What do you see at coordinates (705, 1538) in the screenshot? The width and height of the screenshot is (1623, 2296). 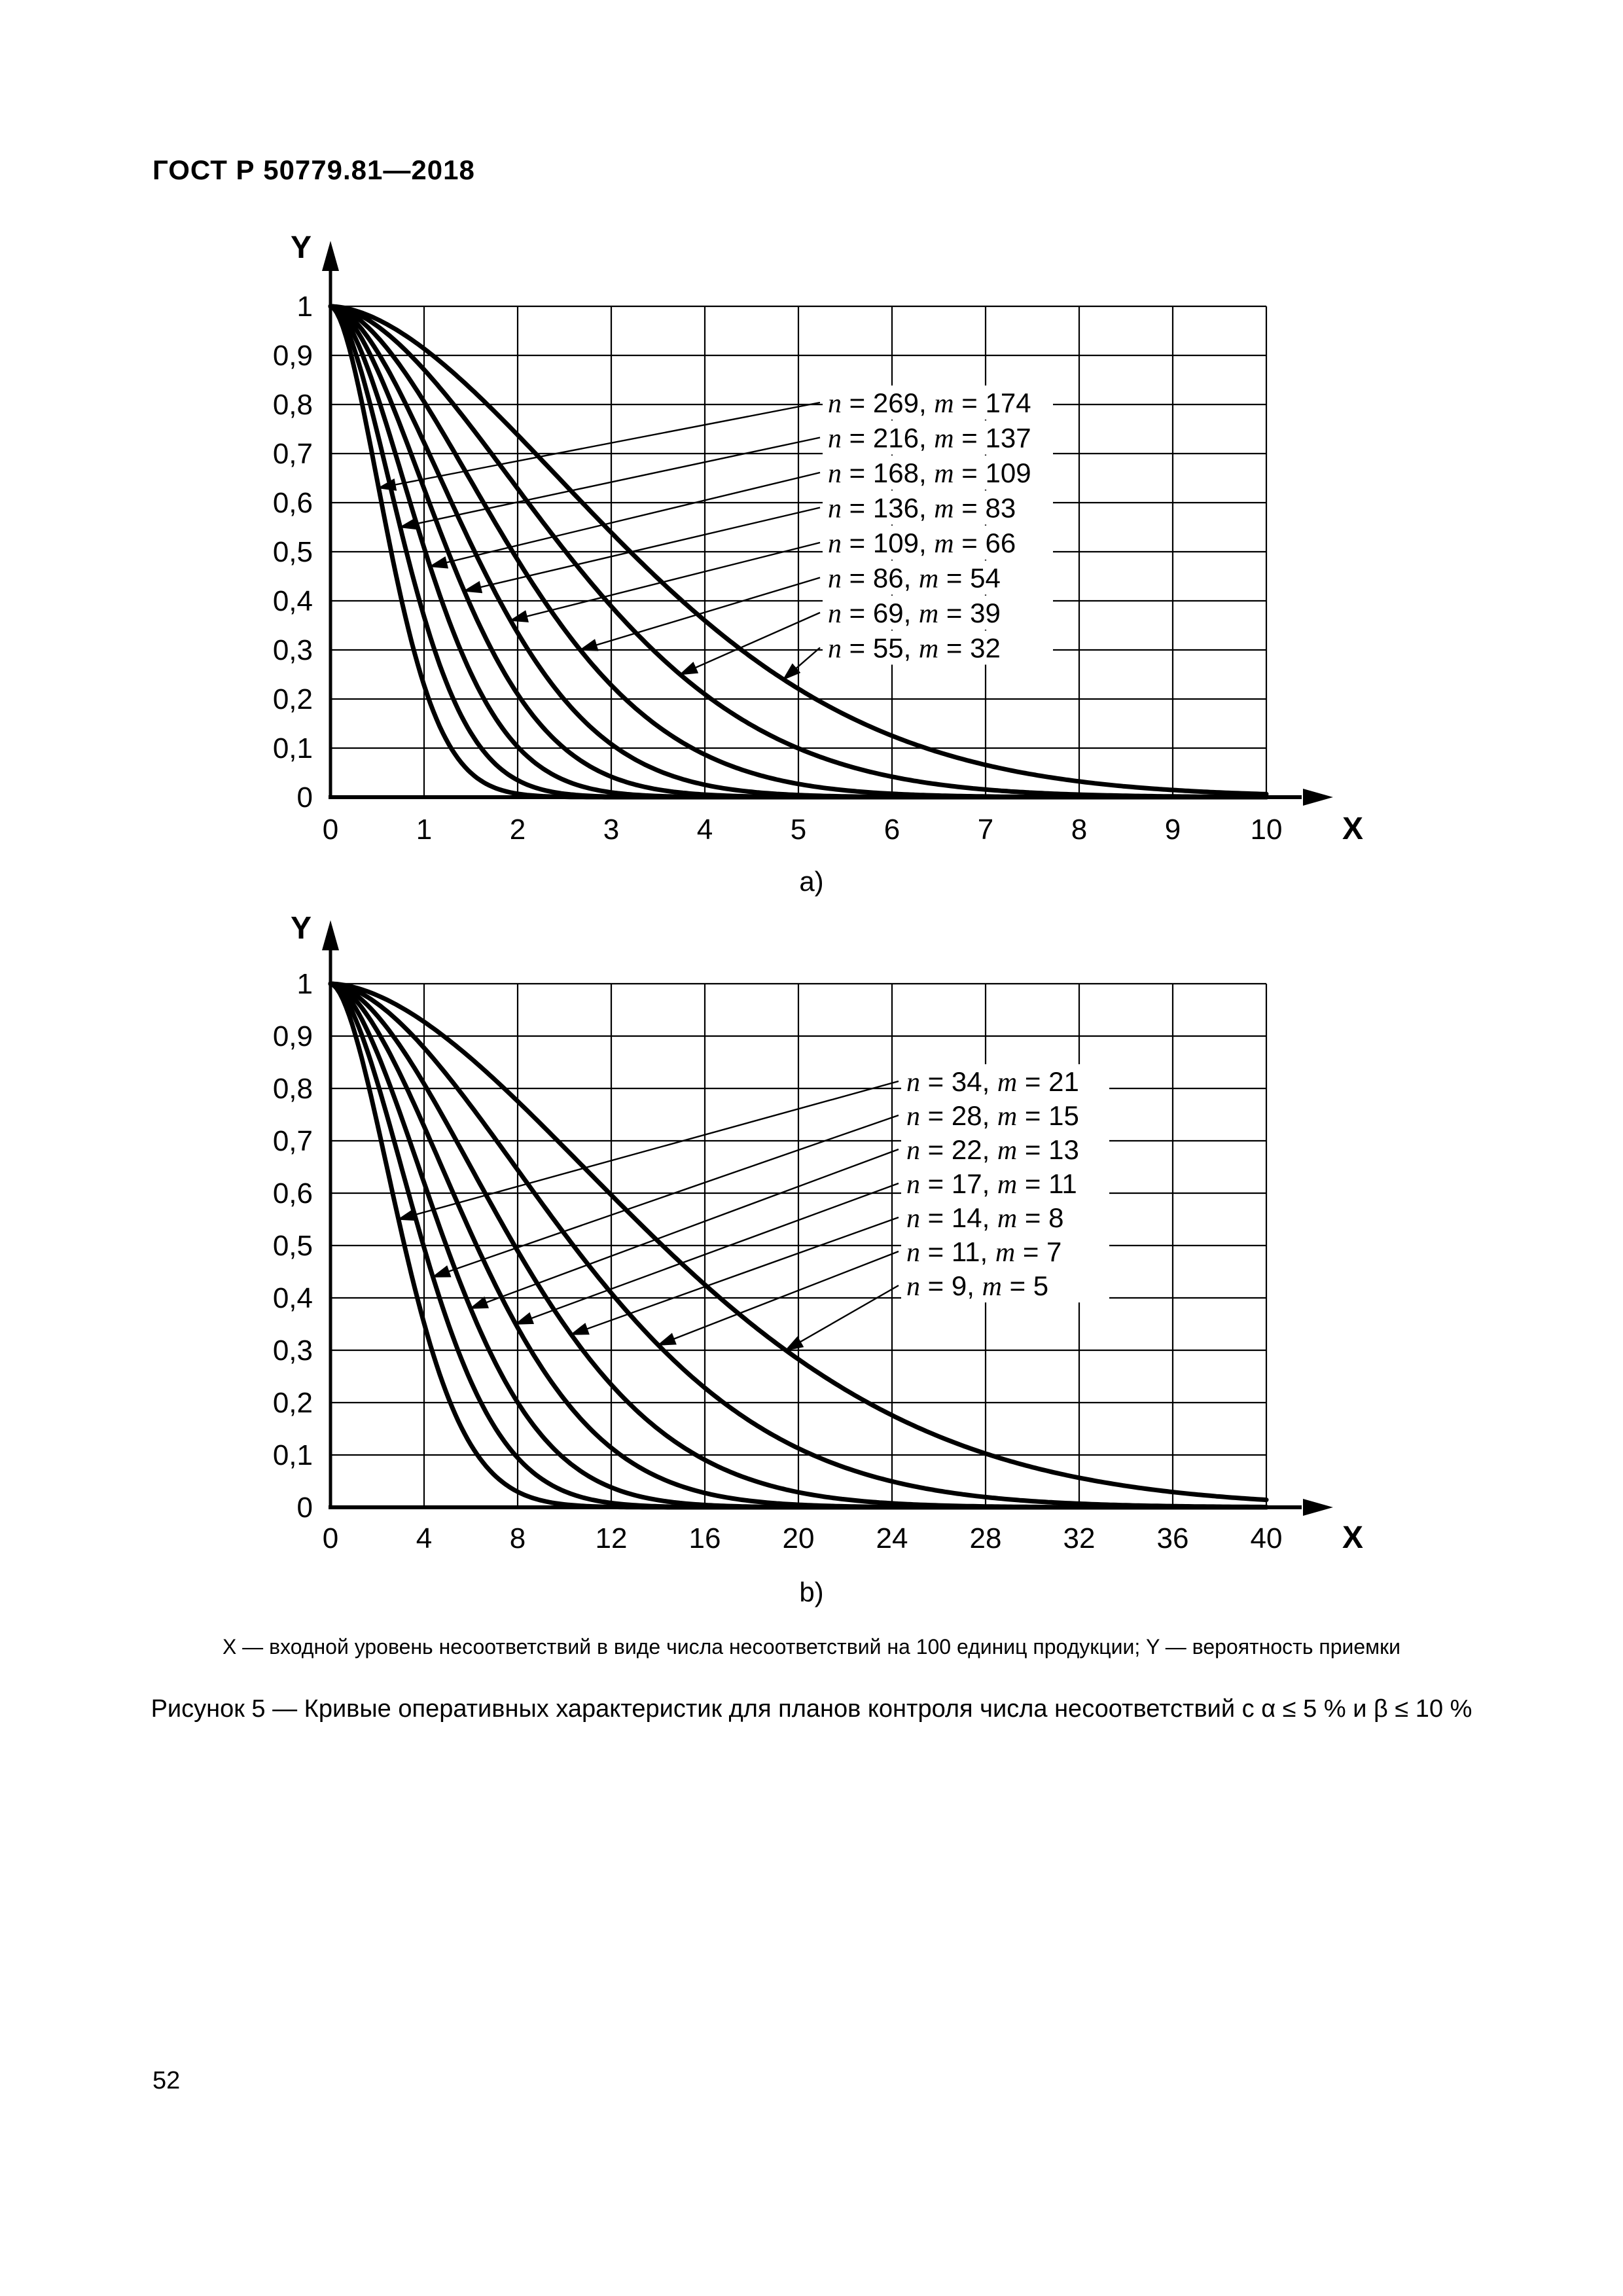 I see `x-tick-label: 16` at bounding box center [705, 1538].